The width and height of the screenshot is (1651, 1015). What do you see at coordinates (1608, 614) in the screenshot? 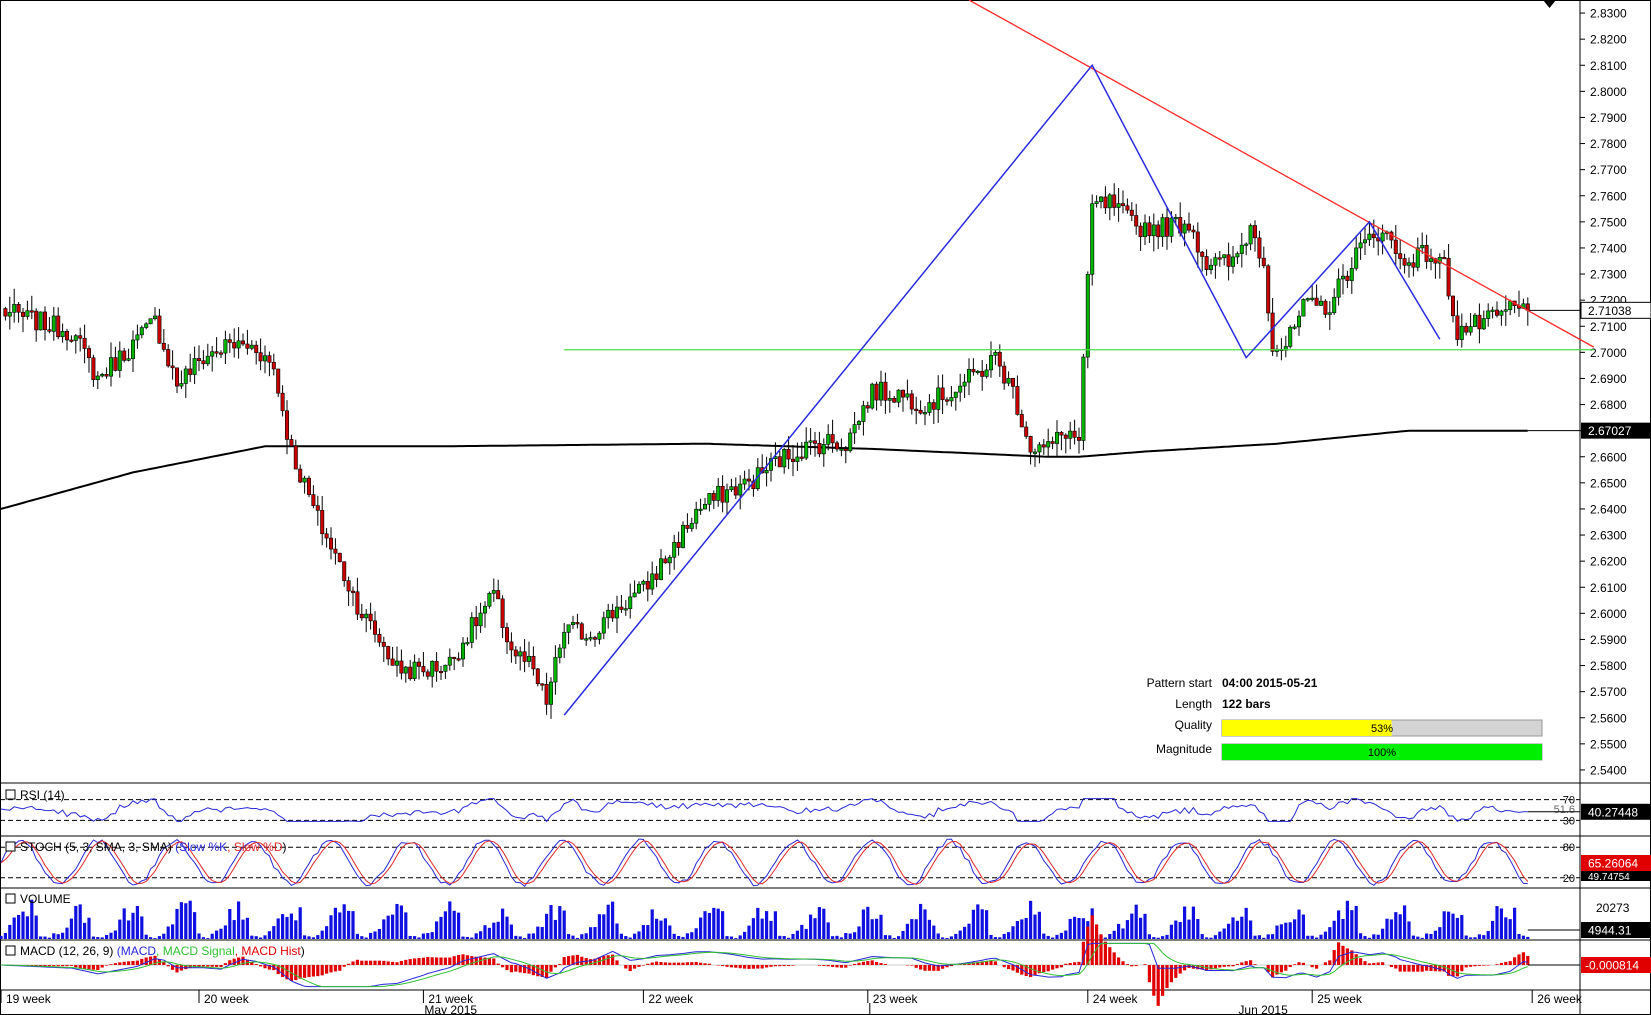
I see `price-tick-label: 2.6000` at bounding box center [1608, 614].